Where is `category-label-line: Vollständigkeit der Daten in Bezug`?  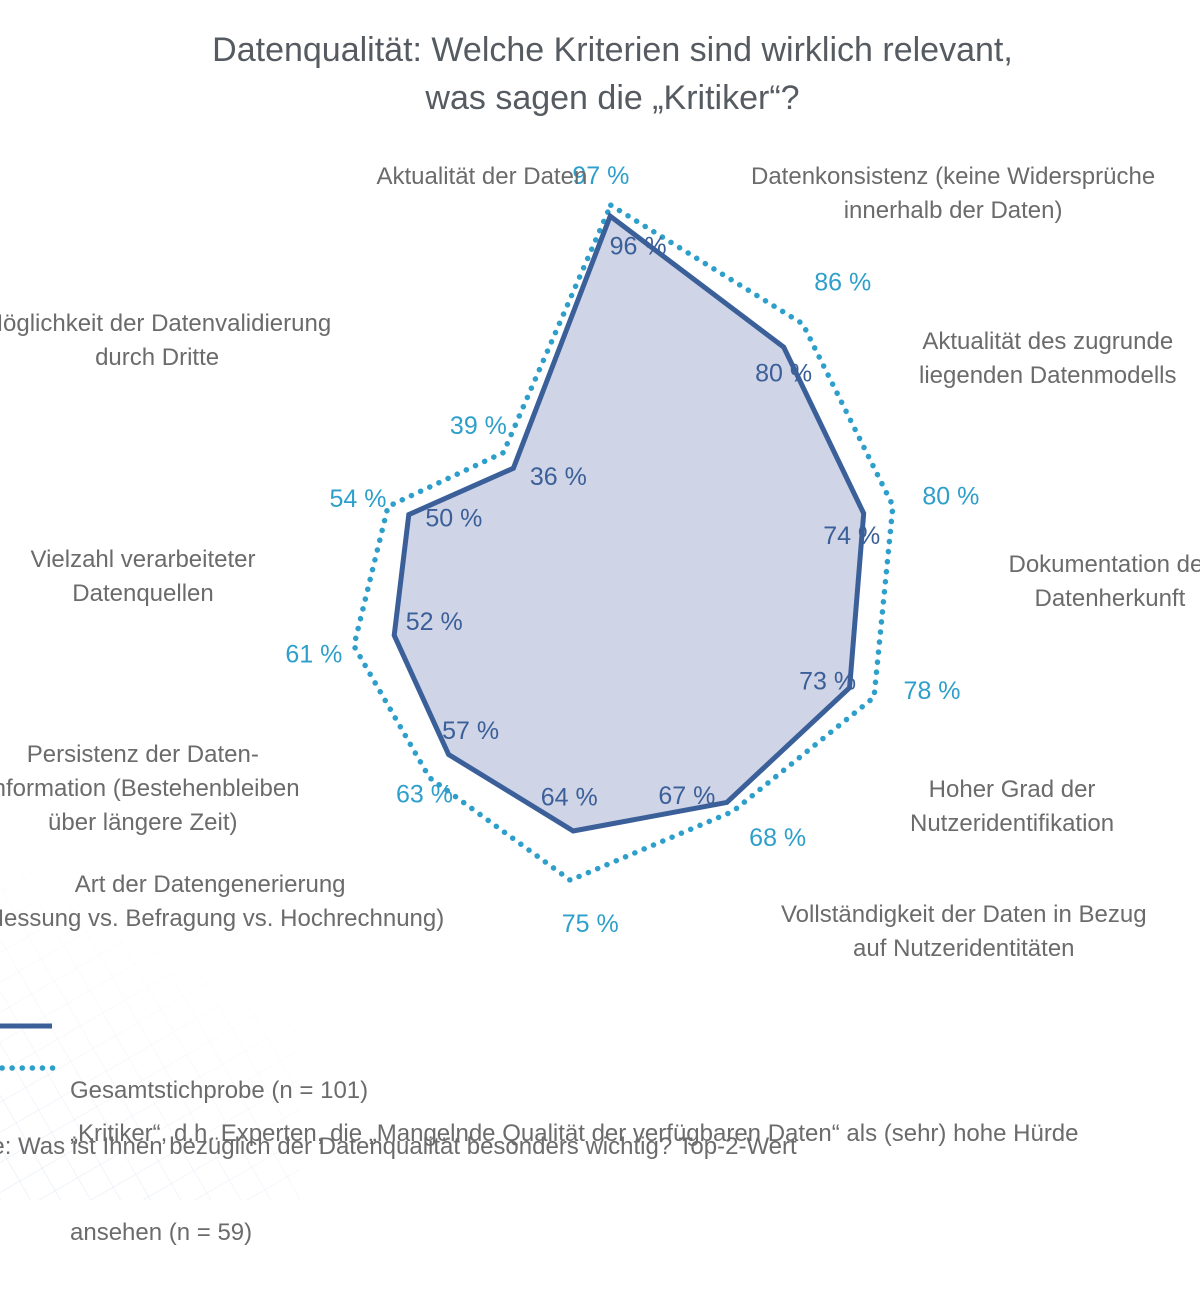 category-label-line: Vollständigkeit der Daten in Bezug is located at coordinates (964, 915).